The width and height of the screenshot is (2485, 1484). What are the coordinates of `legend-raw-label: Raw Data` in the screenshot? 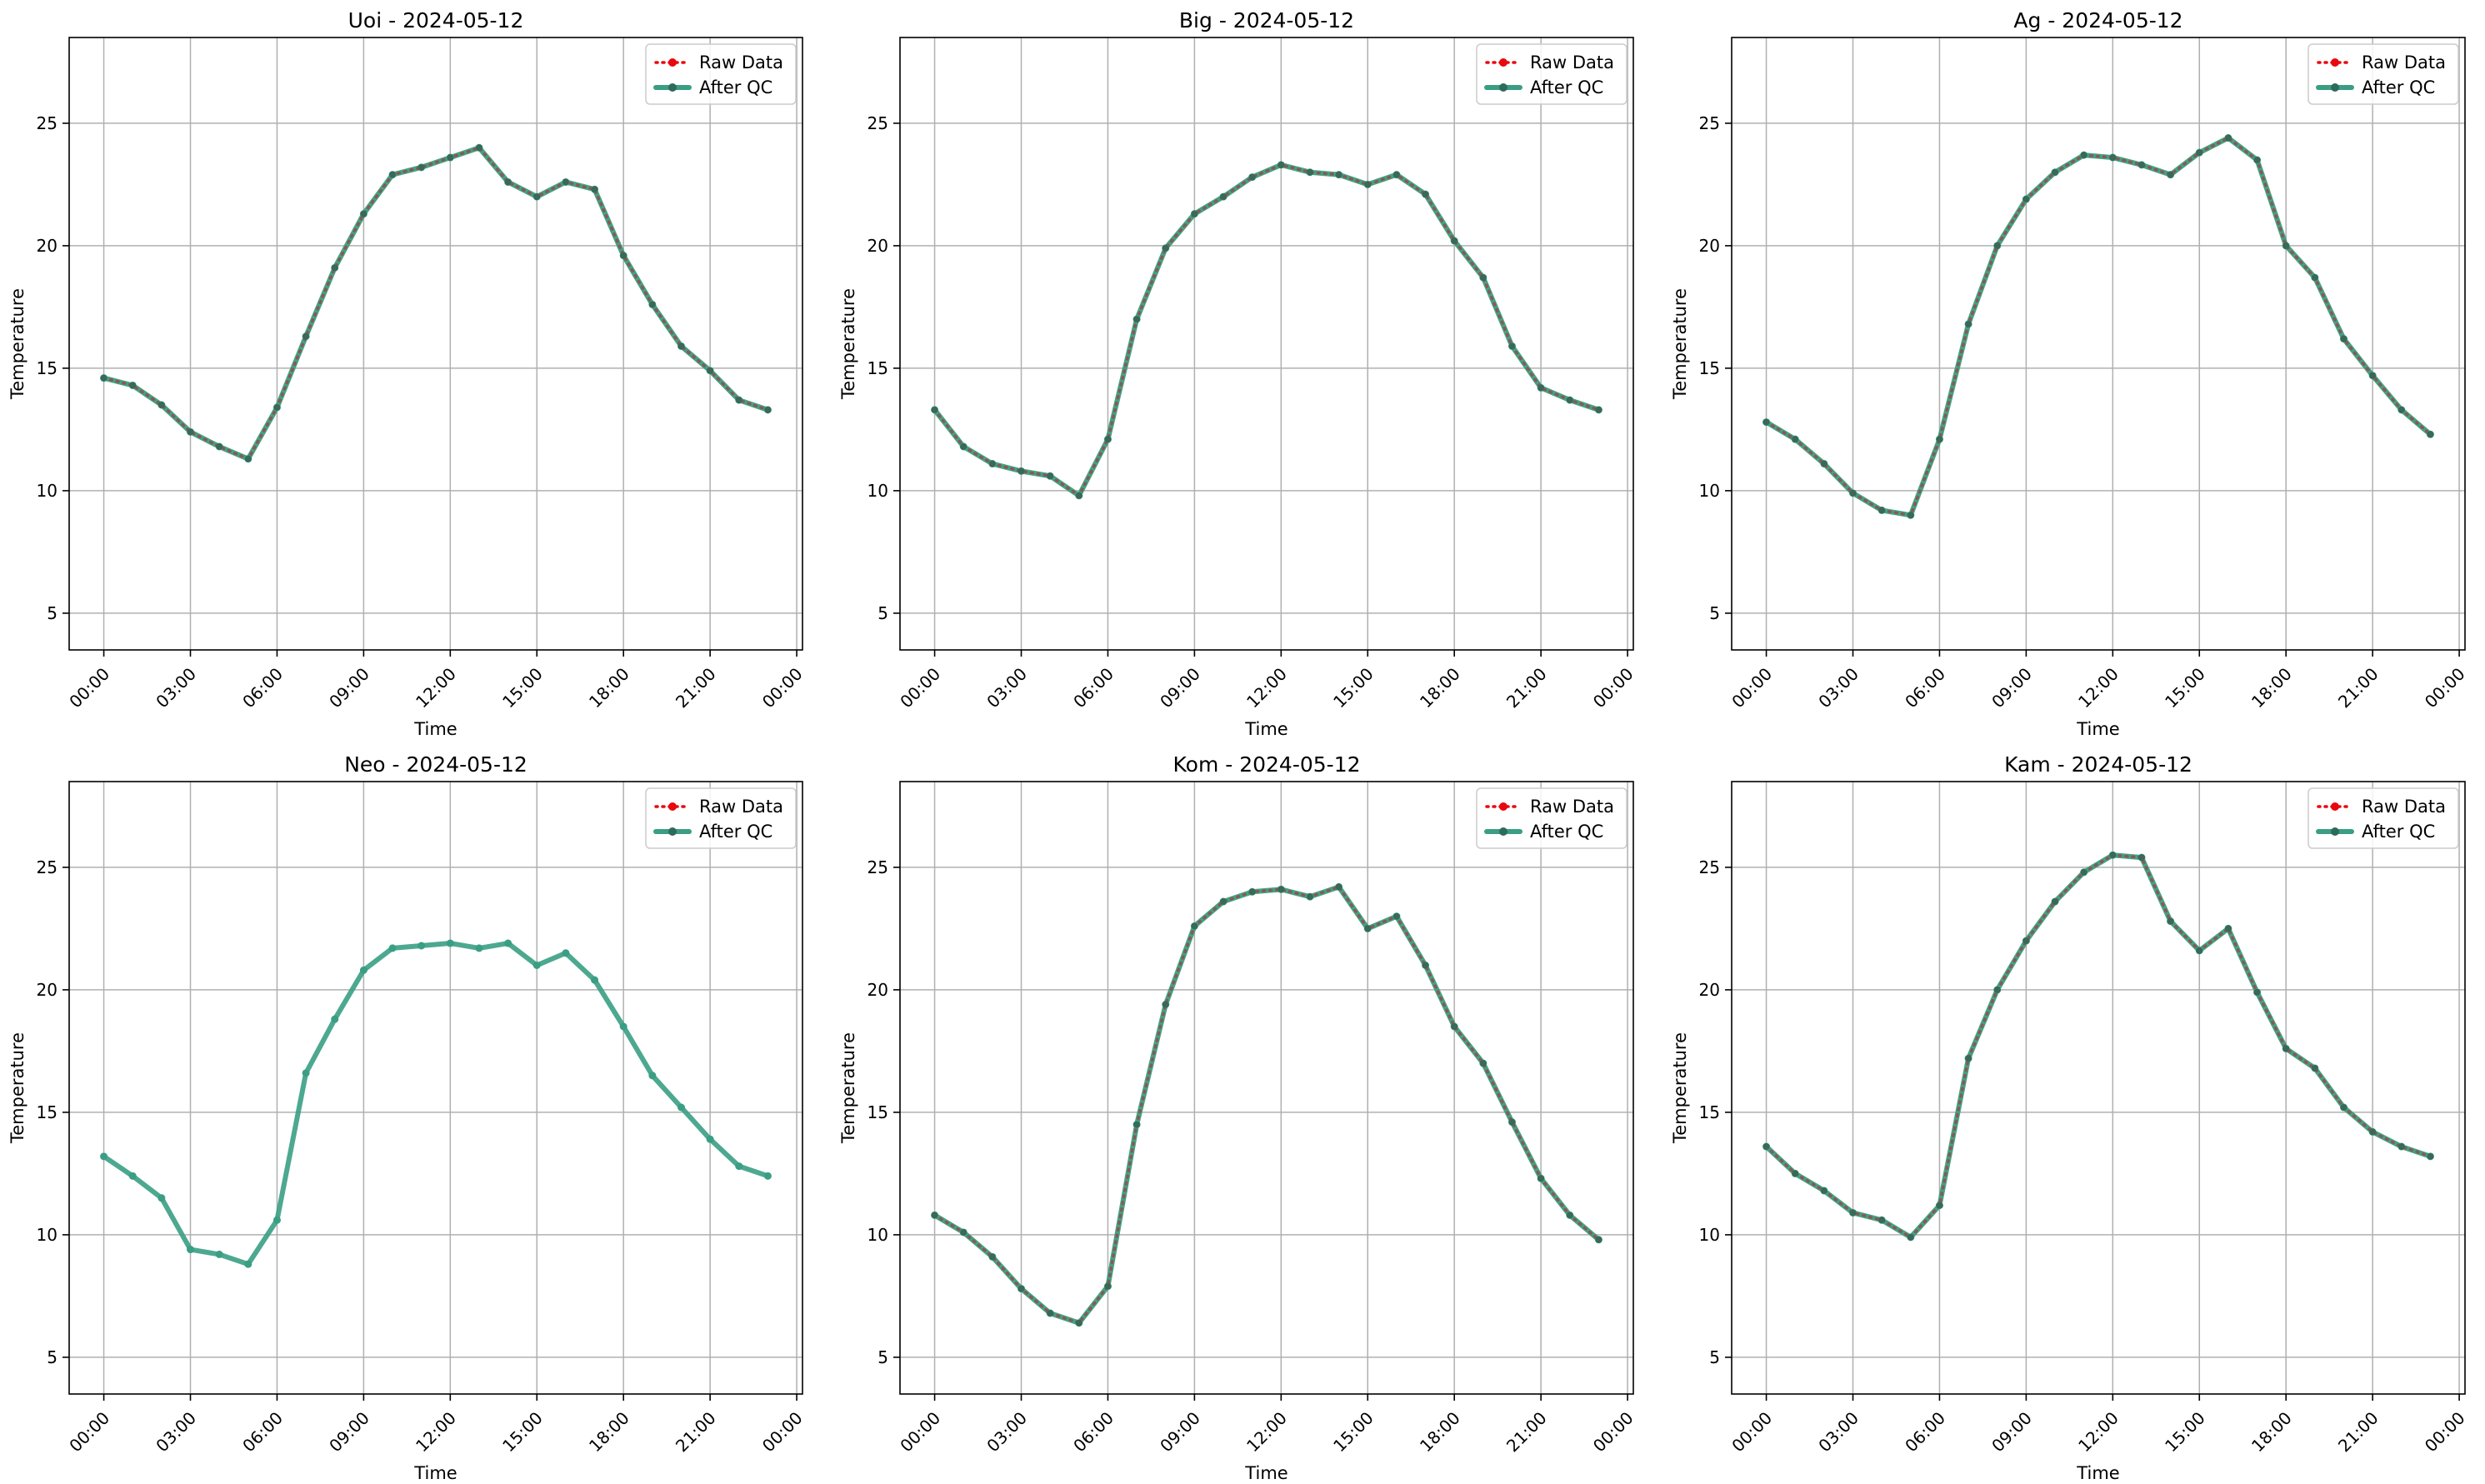 It's located at (741, 62).